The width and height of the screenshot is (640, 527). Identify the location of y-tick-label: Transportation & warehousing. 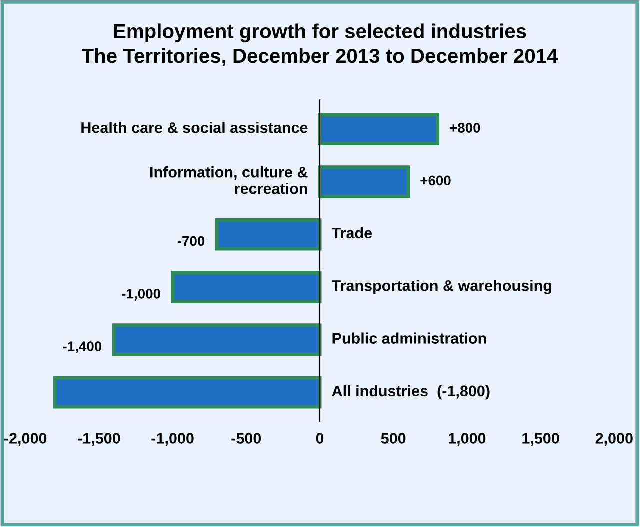
(442, 287).